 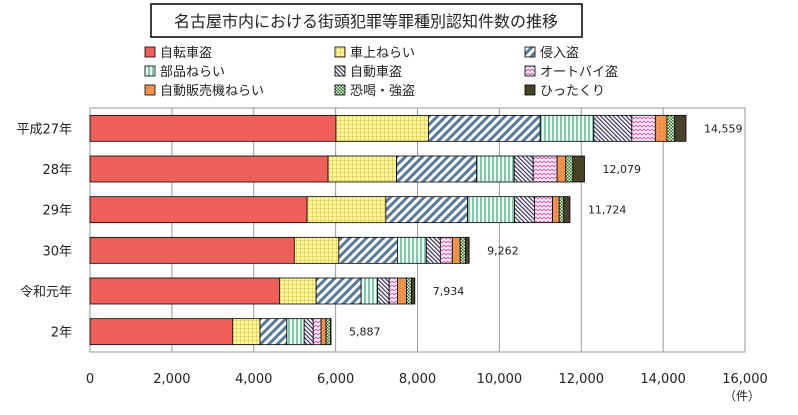 What do you see at coordinates (46, 292) in the screenshot?
I see `category-label: 令和元年` at bounding box center [46, 292].